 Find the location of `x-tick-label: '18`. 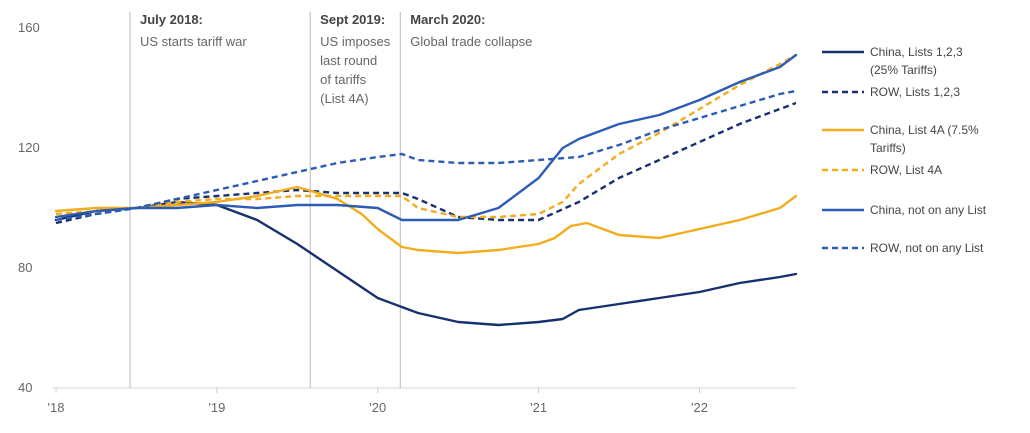

x-tick-label: '18 is located at coordinates (56, 407).